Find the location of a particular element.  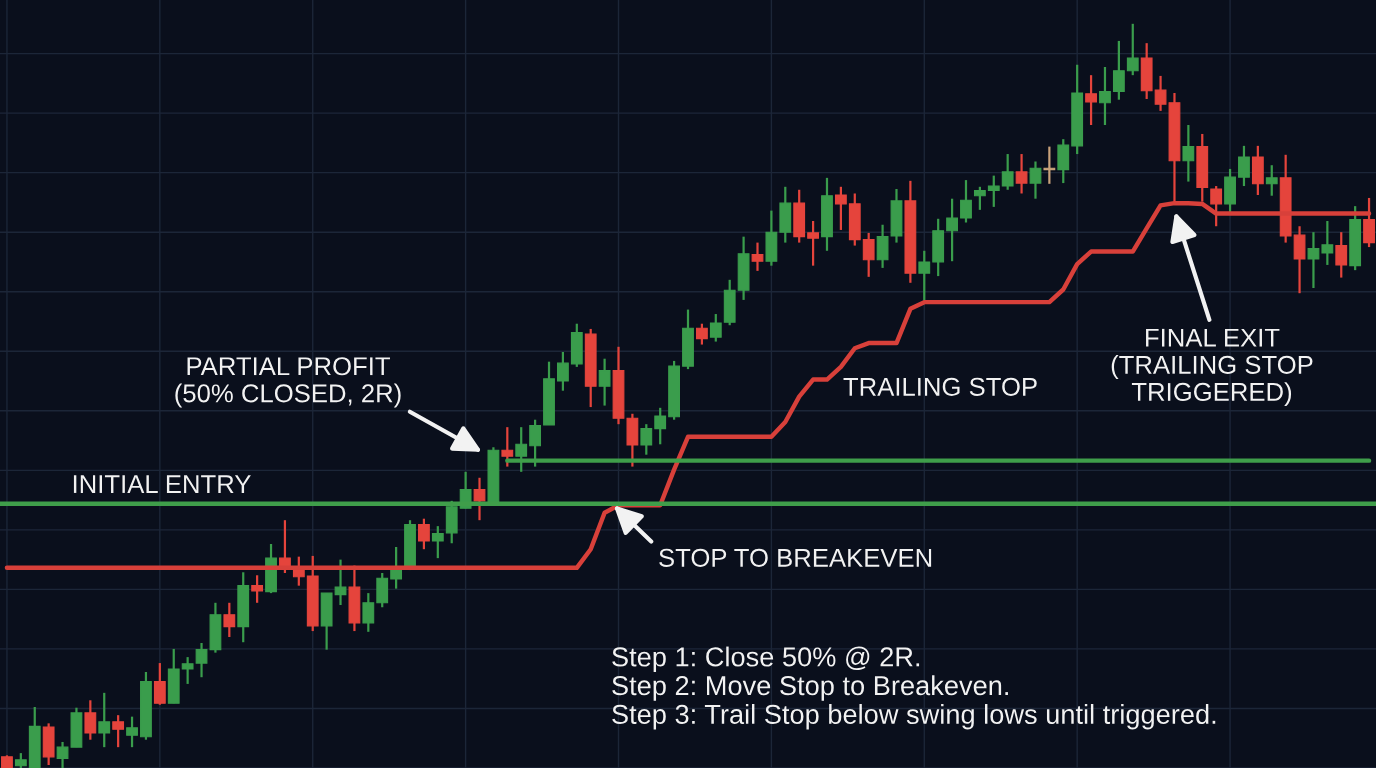

annotation: STOP TO BREAKEVEN is located at coordinates (795, 557).